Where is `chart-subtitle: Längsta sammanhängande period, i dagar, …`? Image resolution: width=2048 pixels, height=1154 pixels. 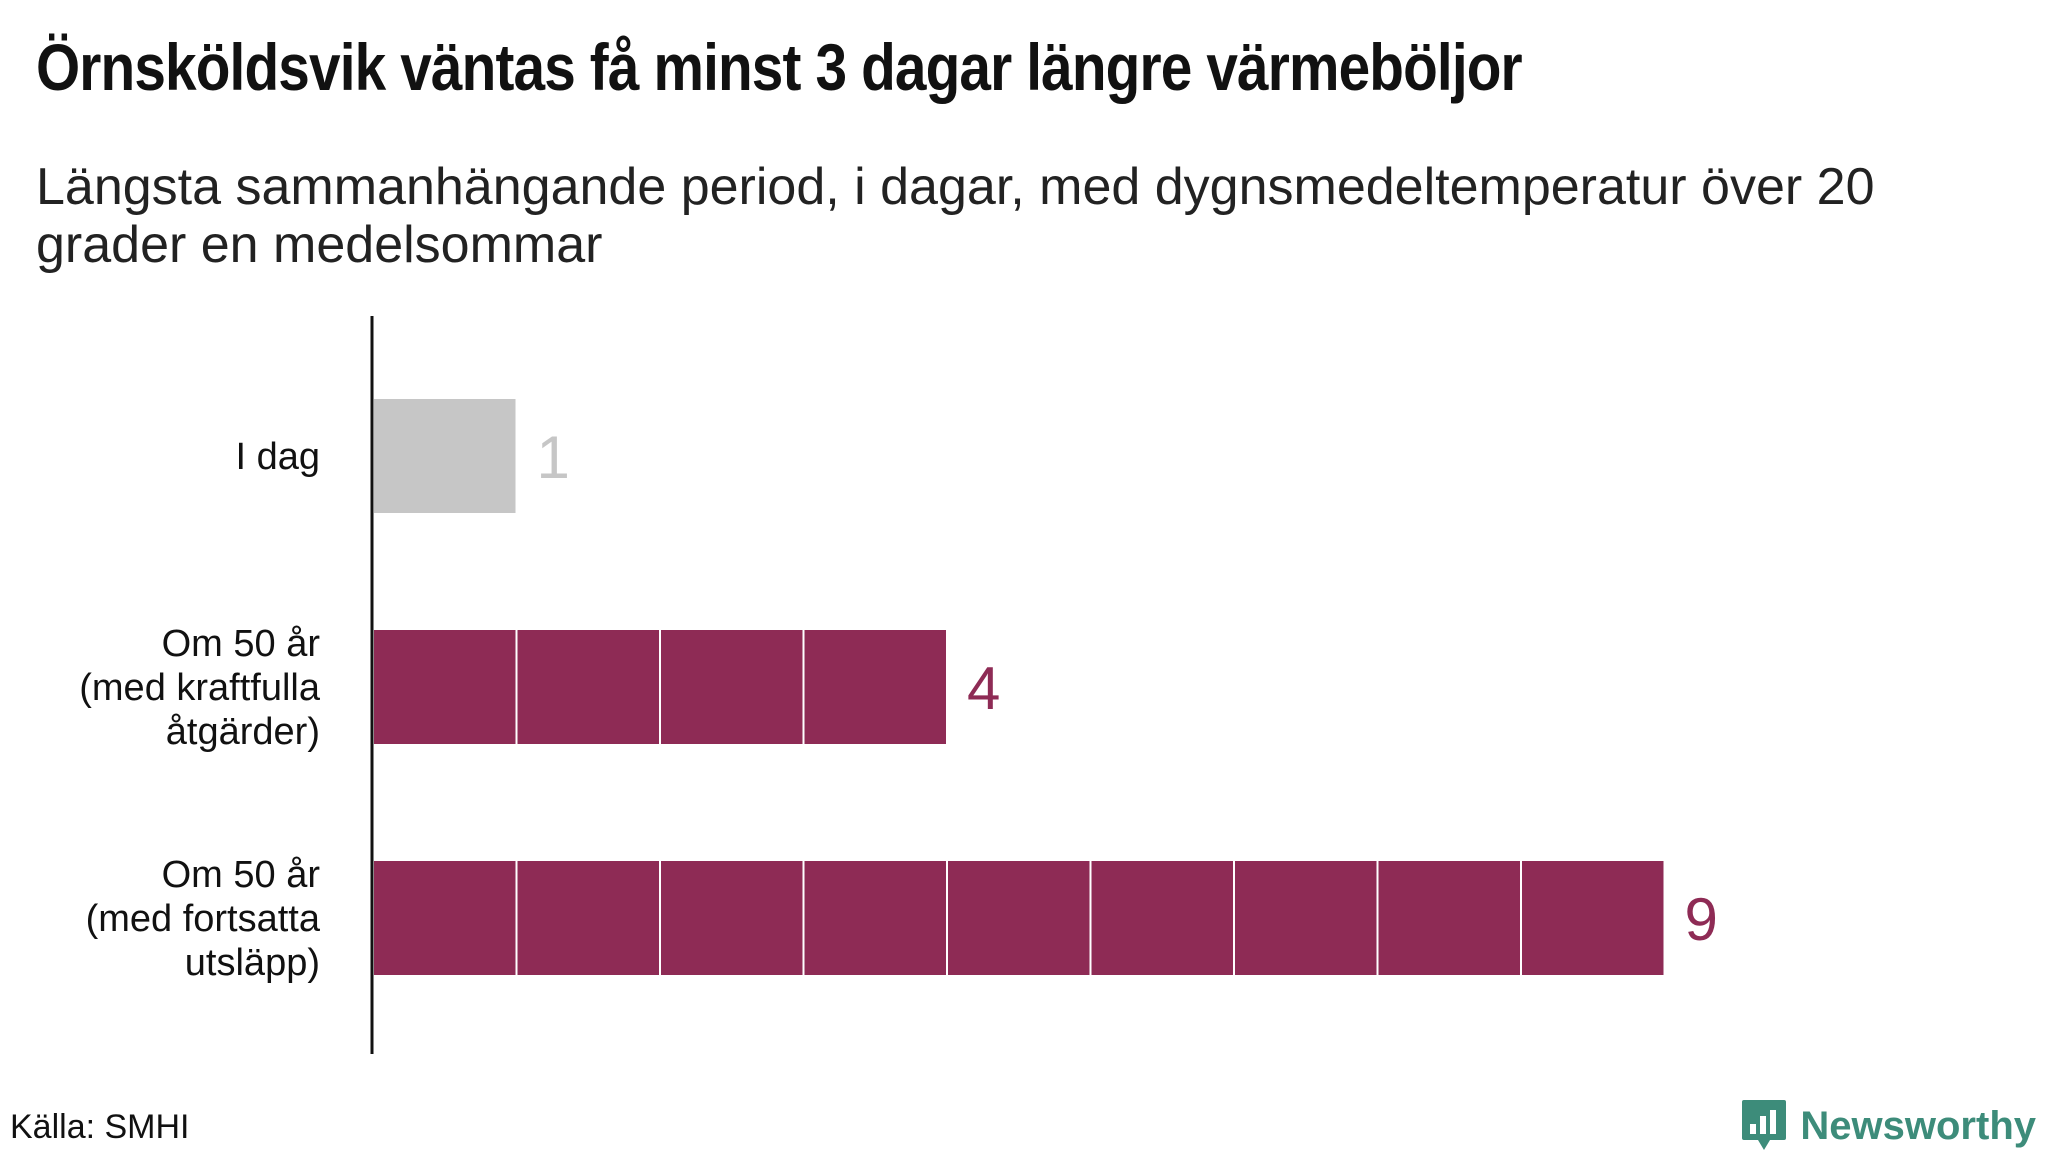
chart-subtitle: Längsta sammanhängande period, i dagar, … is located at coordinates (955, 216).